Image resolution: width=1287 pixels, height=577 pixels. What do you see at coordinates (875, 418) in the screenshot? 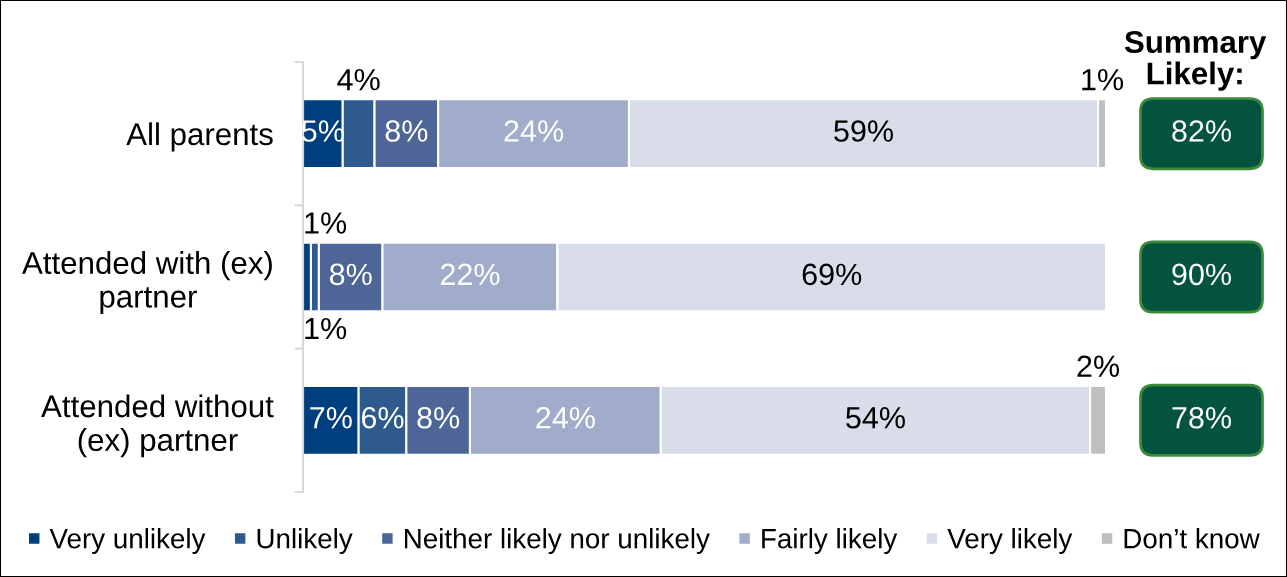
I see `data-label: 54%` at bounding box center [875, 418].